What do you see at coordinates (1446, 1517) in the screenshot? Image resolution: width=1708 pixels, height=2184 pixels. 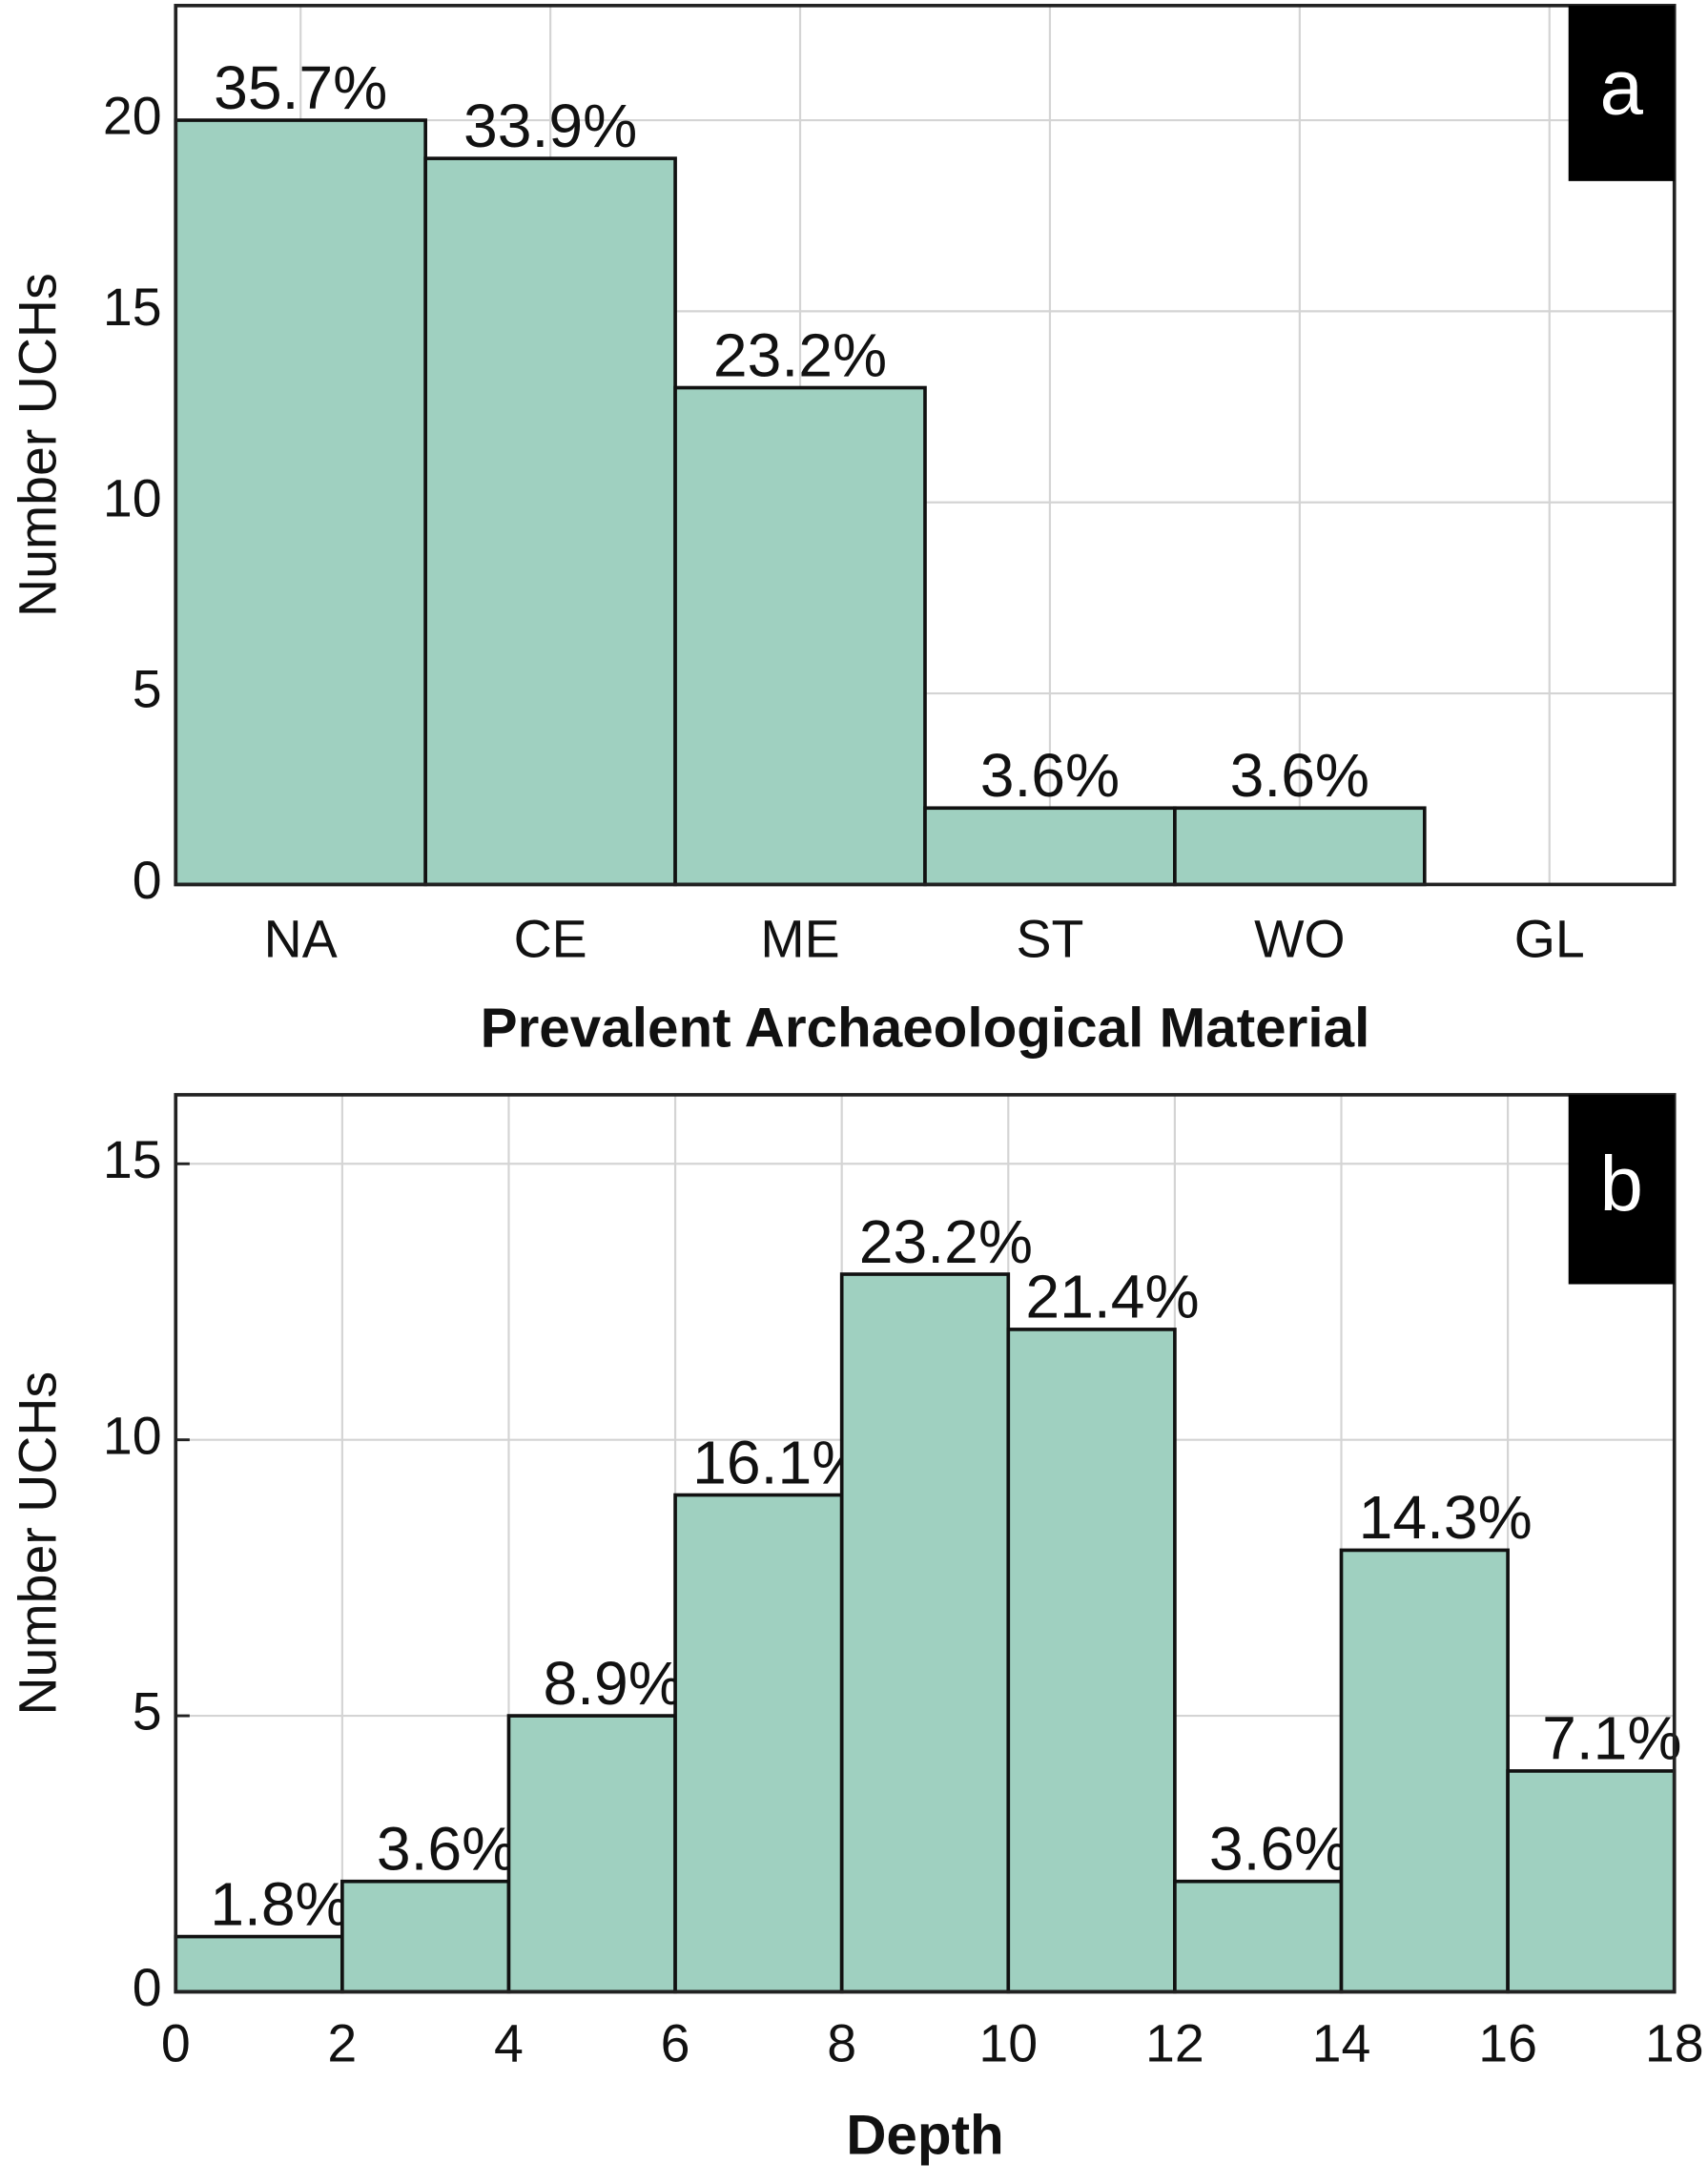 I see `bar-label: 14.3%` at bounding box center [1446, 1517].